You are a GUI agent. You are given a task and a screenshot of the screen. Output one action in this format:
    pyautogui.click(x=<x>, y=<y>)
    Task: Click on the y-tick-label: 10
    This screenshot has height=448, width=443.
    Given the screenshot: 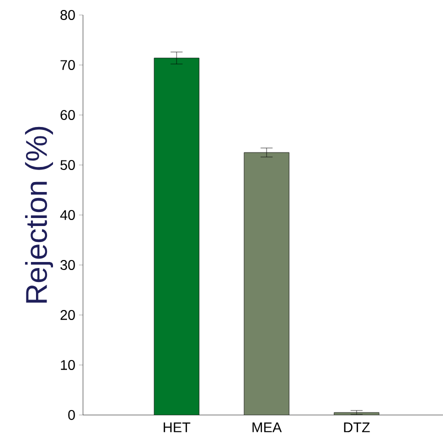 What is the action you would take?
    pyautogui.click(x=67, y=365)
    